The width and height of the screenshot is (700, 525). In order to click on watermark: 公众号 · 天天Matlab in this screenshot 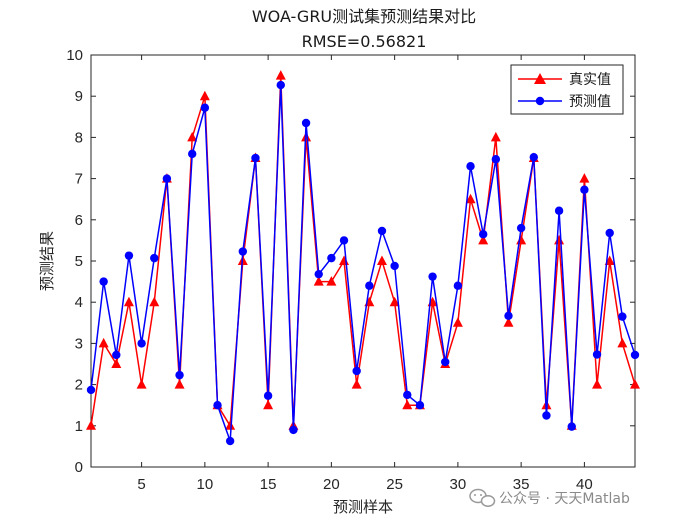, I will do `click(549, 497)`.